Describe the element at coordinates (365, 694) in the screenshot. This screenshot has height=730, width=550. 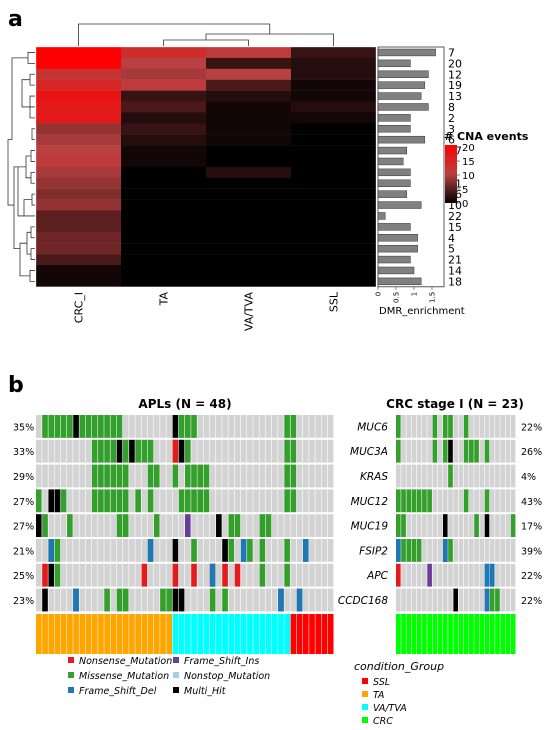
I see `condition-legend-swatch` at that location.